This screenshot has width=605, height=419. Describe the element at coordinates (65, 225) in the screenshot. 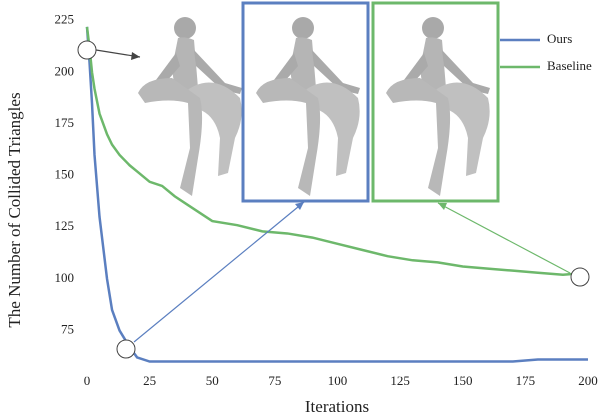

I see `y-tick-label: 125` at that location.